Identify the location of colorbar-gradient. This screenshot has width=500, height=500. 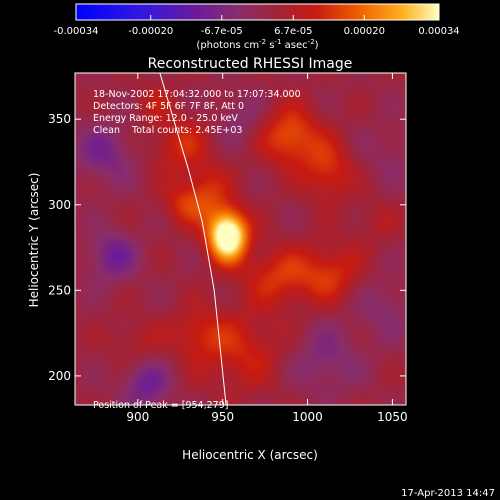
(257, 12).